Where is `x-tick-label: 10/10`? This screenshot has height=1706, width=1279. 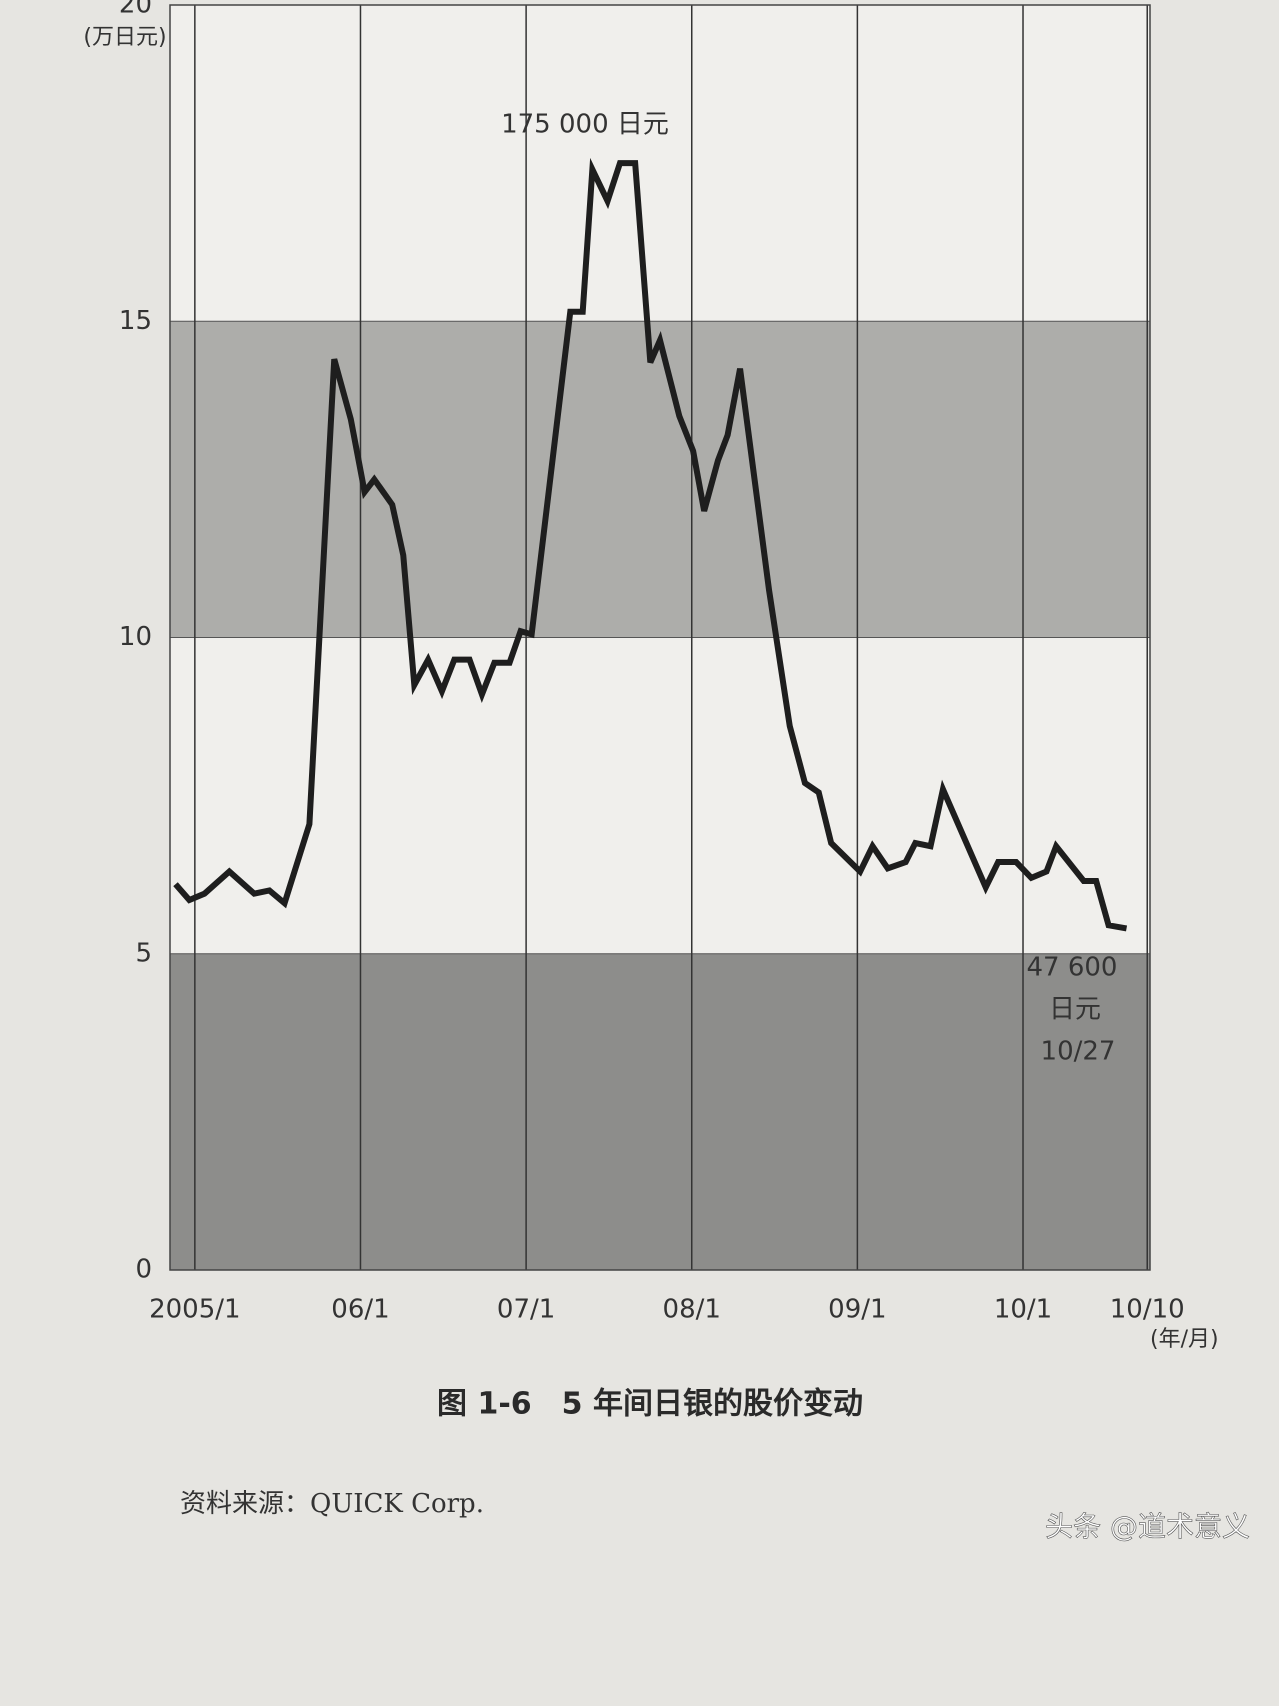
x-tick-label: 10/10 is located at coordinates (1147, 1310).